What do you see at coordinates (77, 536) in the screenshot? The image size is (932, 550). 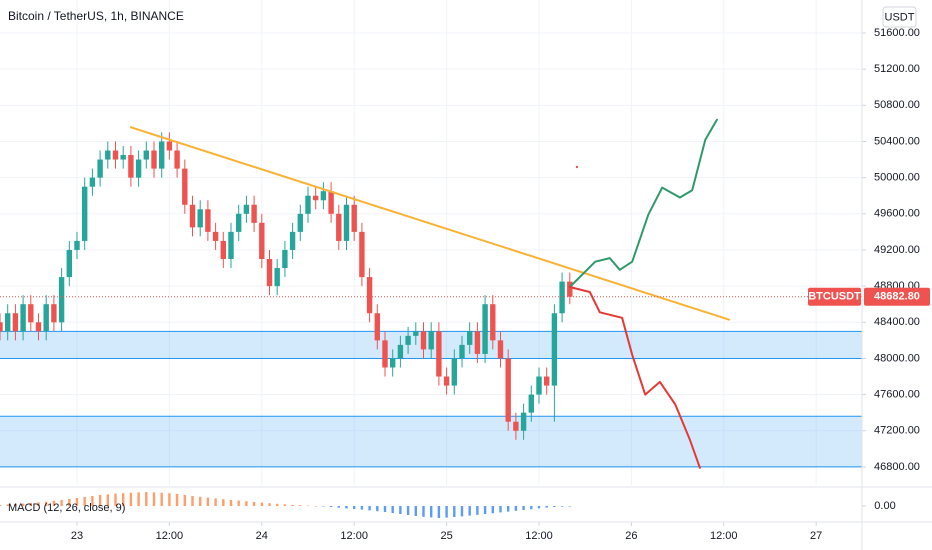 I see `x-tick-label: 23` at bounding box center [77, 536].